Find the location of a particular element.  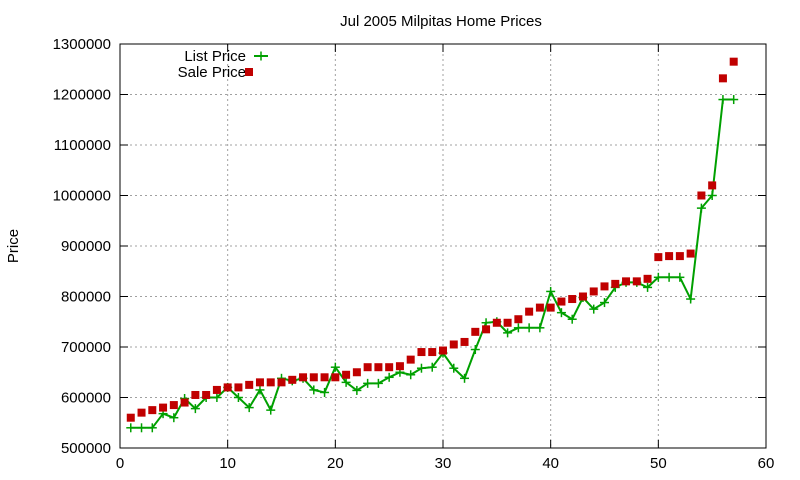

x-tick-label: 40 is located at coordinates (550, 463).